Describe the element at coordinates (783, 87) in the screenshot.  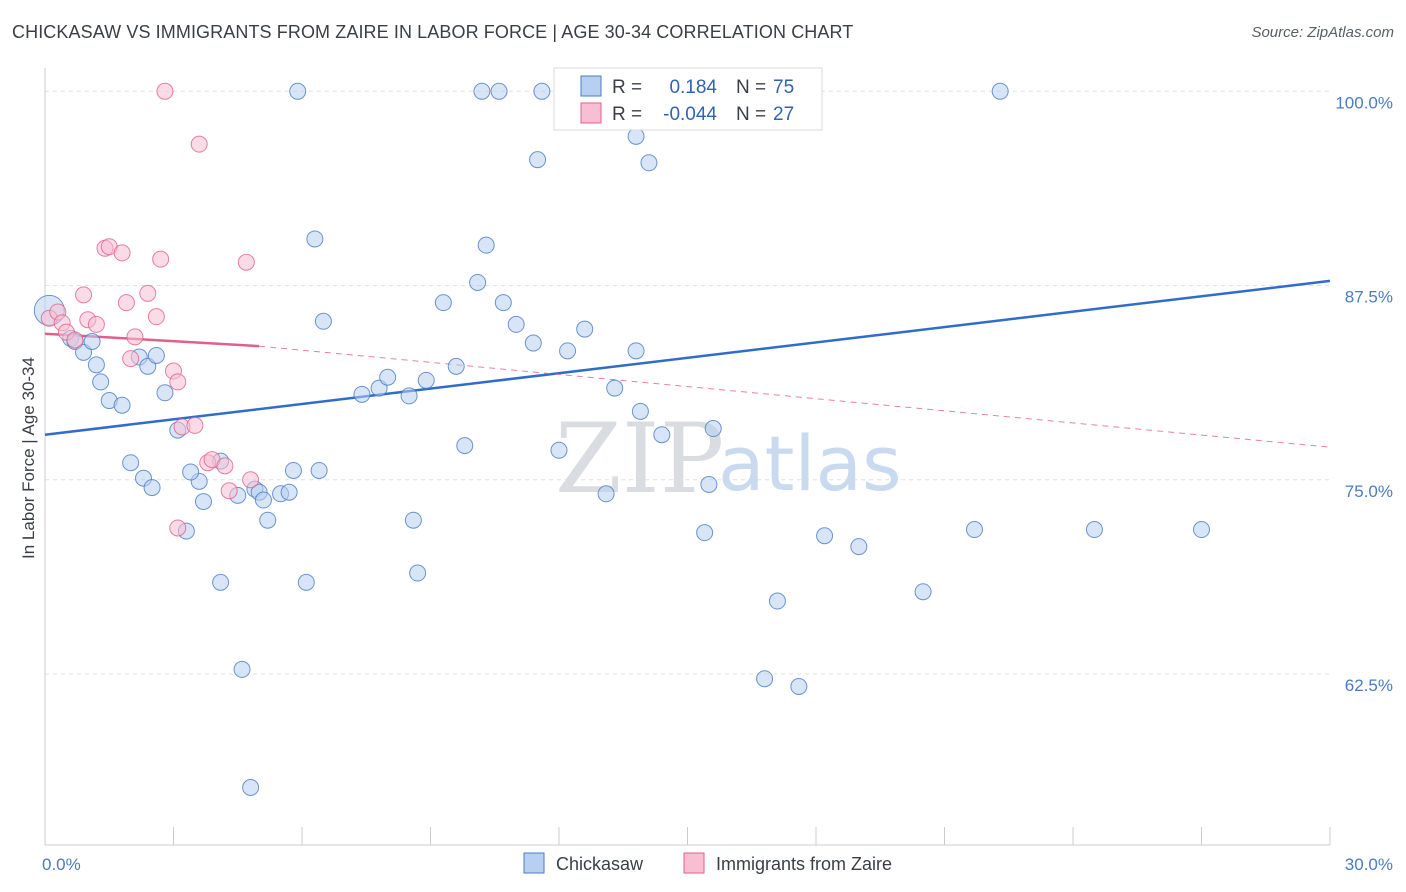
I see `legend-n-value-chickasaw: 75` at that location.